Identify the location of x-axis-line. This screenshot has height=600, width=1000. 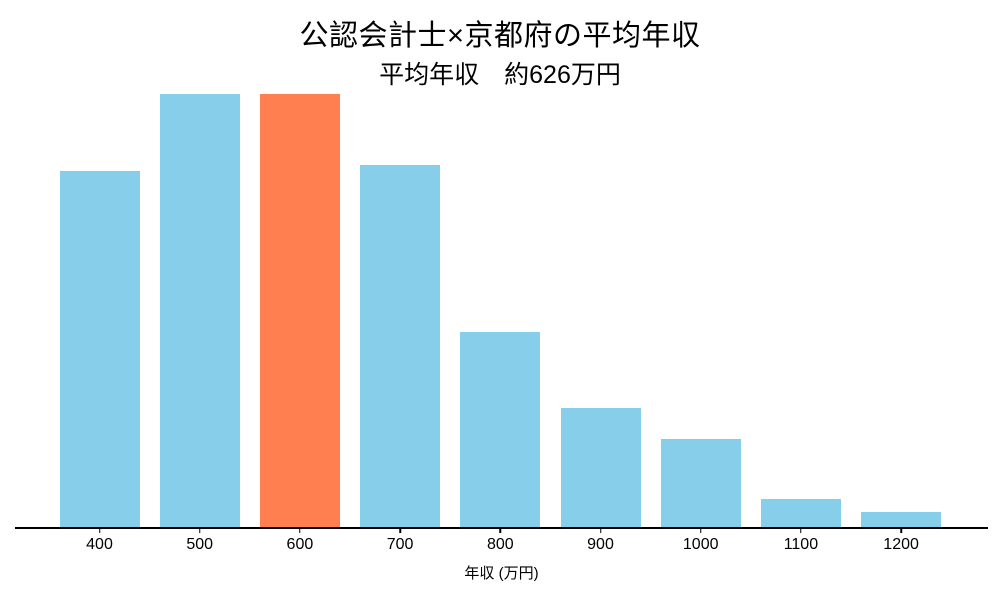
(501, 528).